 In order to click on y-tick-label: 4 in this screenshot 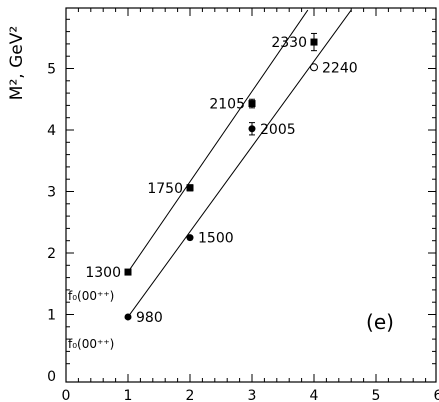, I will do `click(51, 131)`.